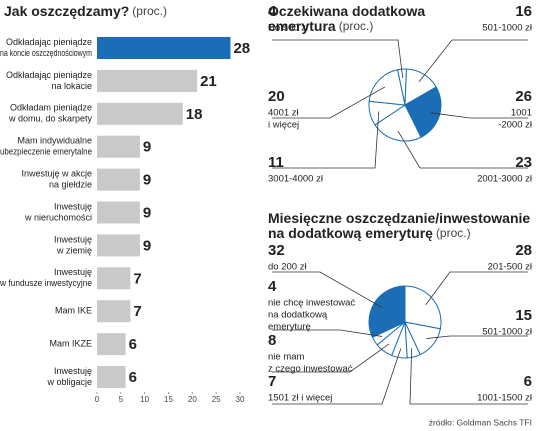 Image resolution: width=536 pixels, height=431 pixels. What do you see at coordinates (523, 315) in the screenshot?
I see `value-label: 15` at bounding box center [523, 315].